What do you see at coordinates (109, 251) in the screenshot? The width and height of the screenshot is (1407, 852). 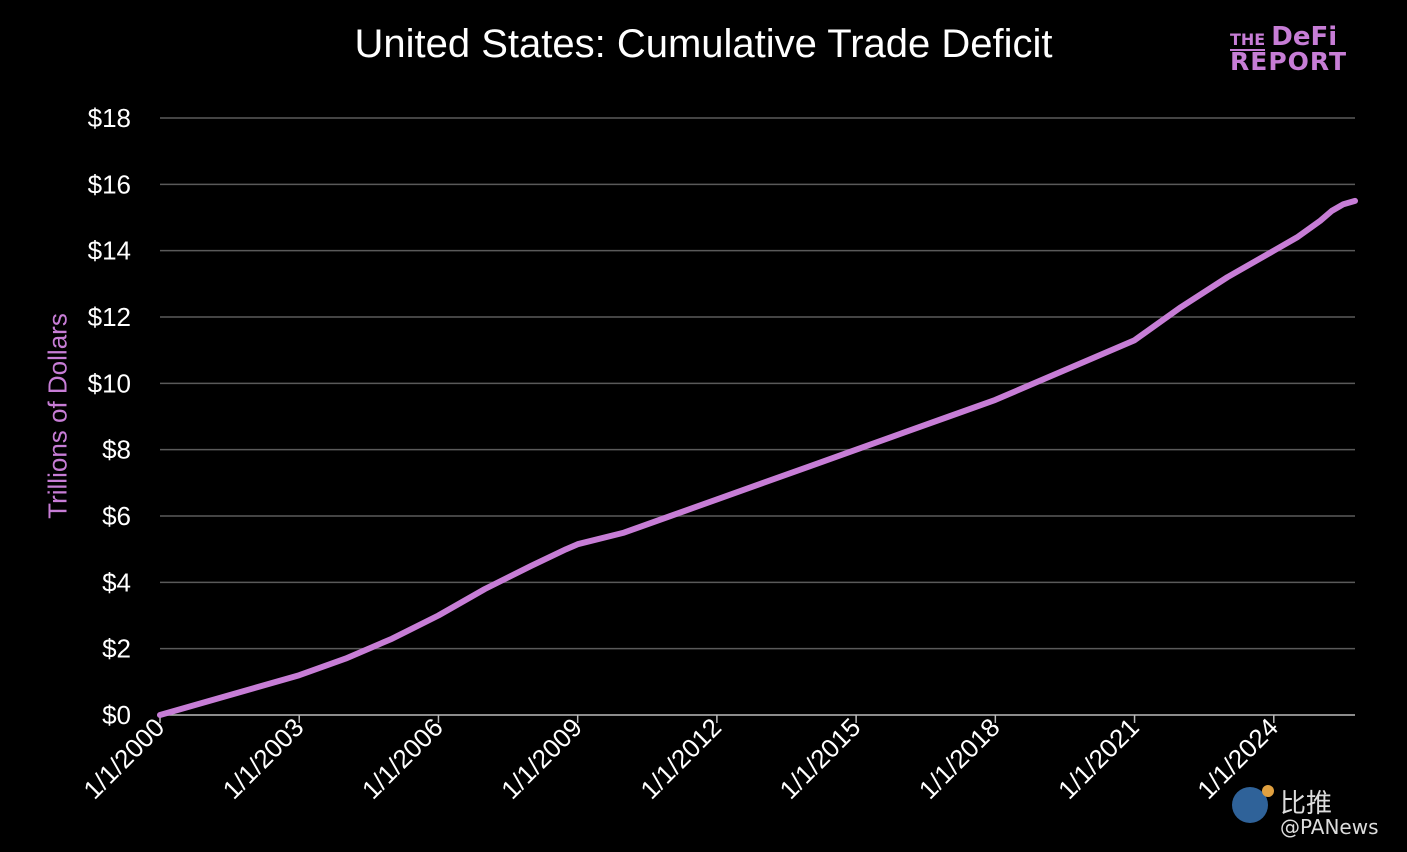 I see `y-tick-label: $14` at bounding box center [109, 251].